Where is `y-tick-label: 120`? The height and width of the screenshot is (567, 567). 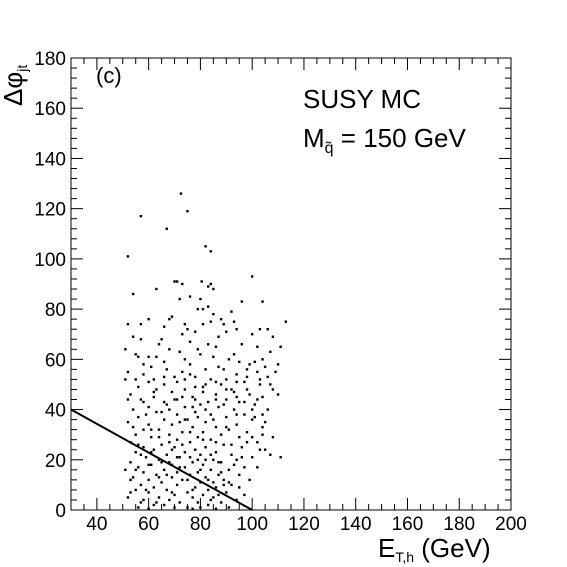 y-tick-label: 120 is located at coordinates (50, 210).